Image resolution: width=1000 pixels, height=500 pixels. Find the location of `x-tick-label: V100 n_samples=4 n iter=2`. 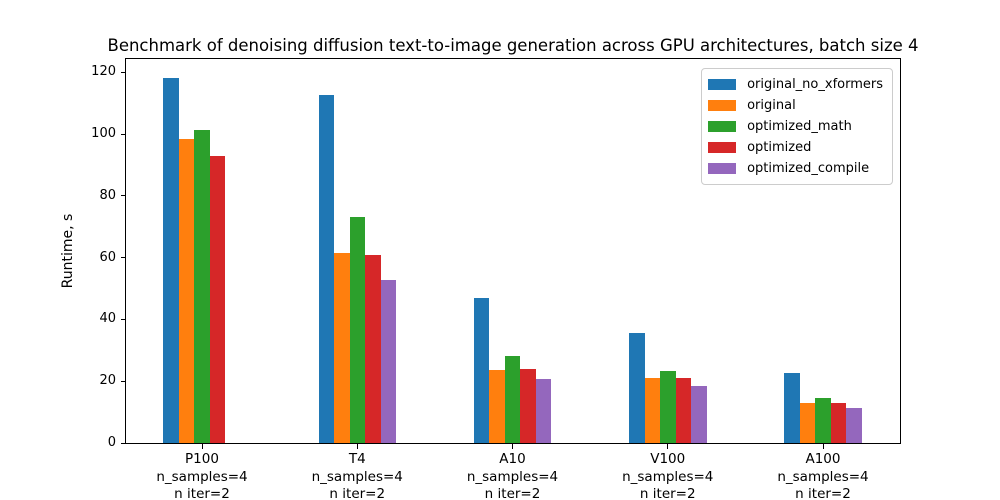

x-tick-label: V100 n_samples=4 n iter=2 is located at coordinates (668, 475).